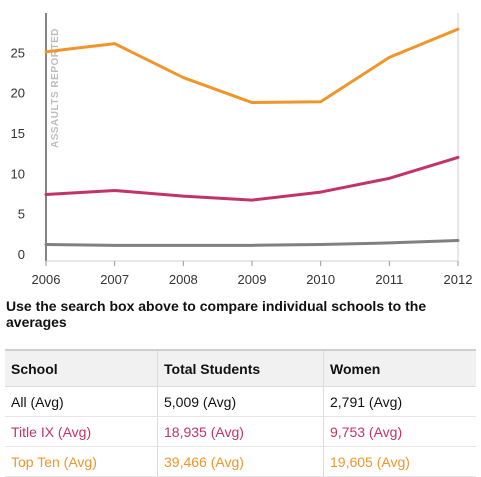 This screenshot has height=477, width=481. I want to click on y-axis-label: ASSAULTS REPORTED, so click(55, 88).